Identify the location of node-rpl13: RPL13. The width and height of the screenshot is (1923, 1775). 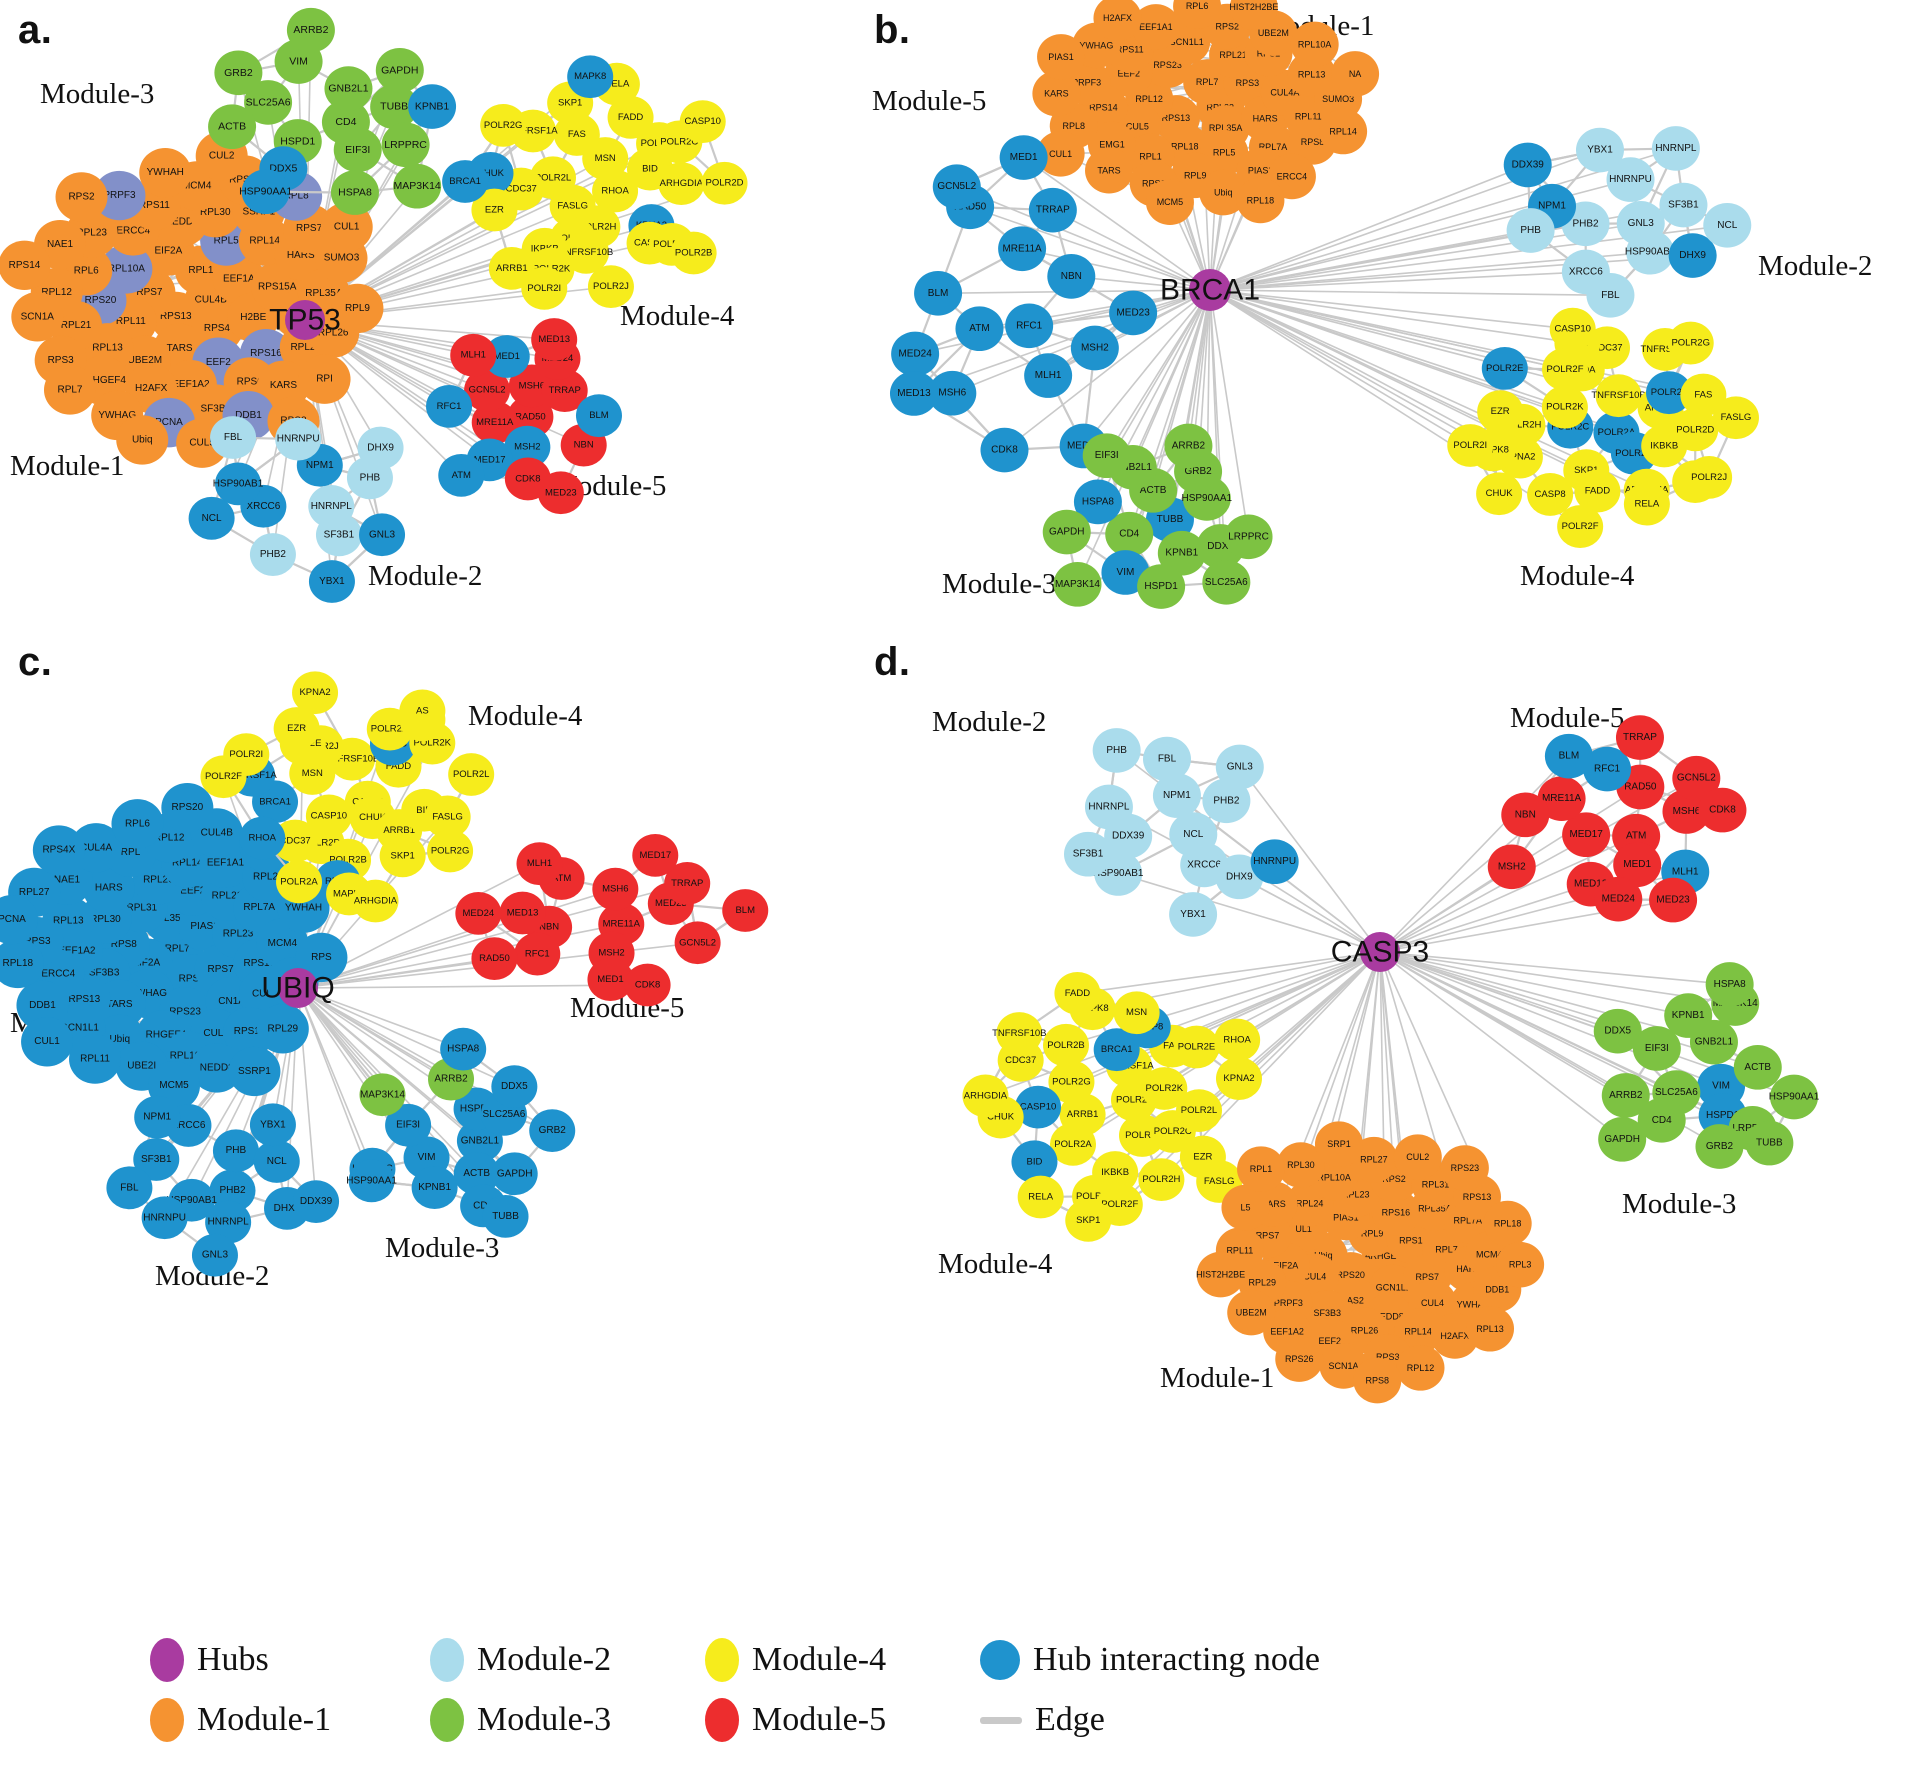
(1490, 1328).